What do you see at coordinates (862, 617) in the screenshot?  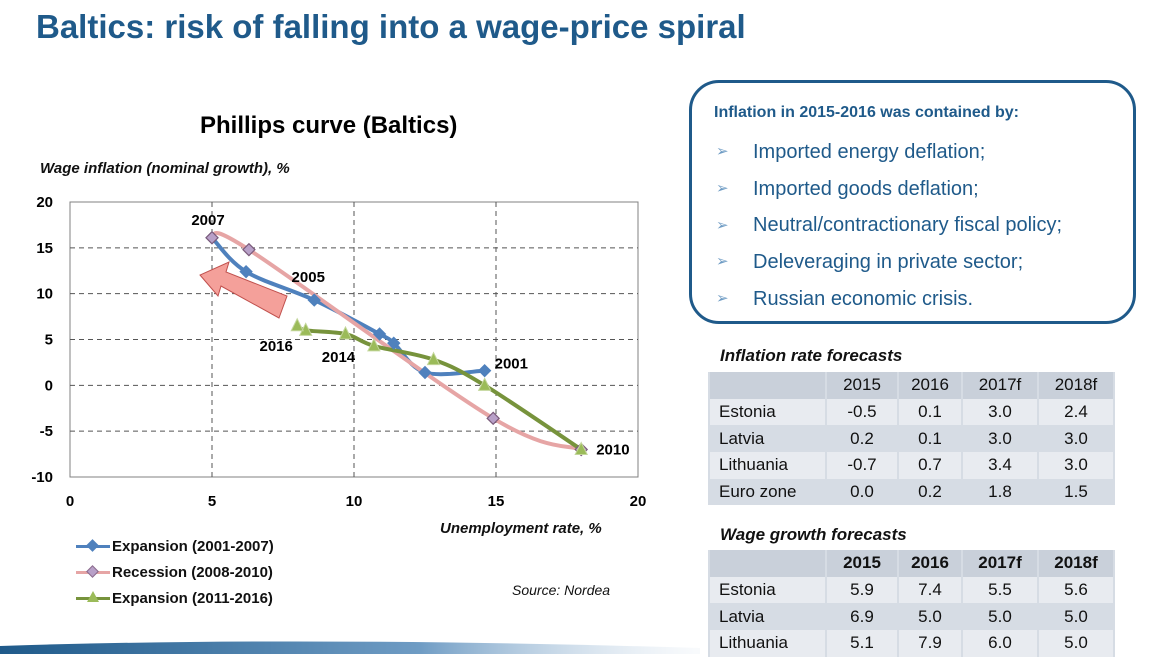 I see `table-cell: 6.9` at bounding box center [862, 617].